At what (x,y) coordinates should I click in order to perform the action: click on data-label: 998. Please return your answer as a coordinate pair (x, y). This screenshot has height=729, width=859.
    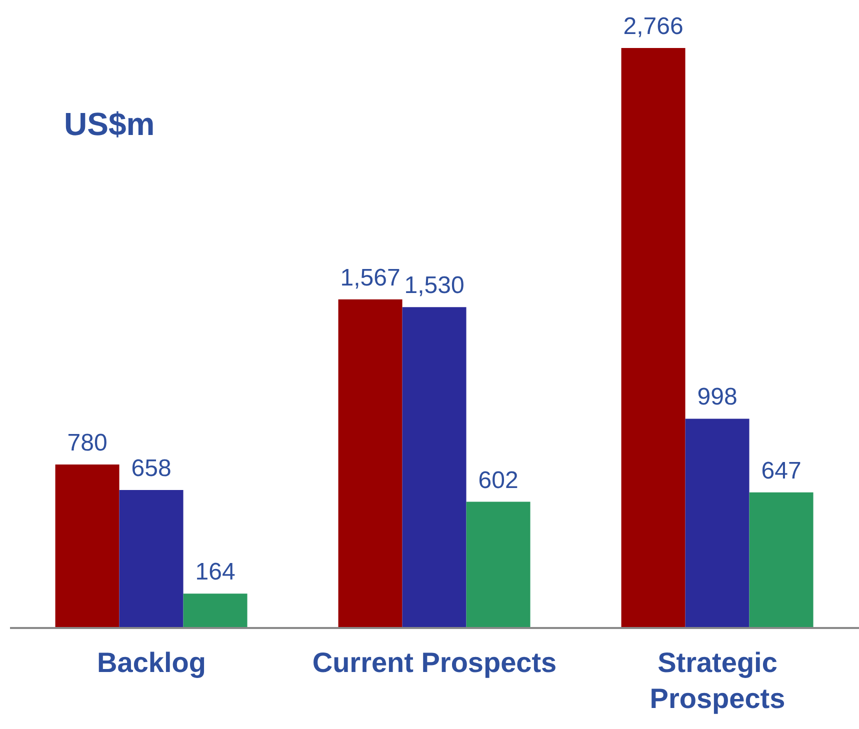
    Looking at the image, I should click on (717, 397).